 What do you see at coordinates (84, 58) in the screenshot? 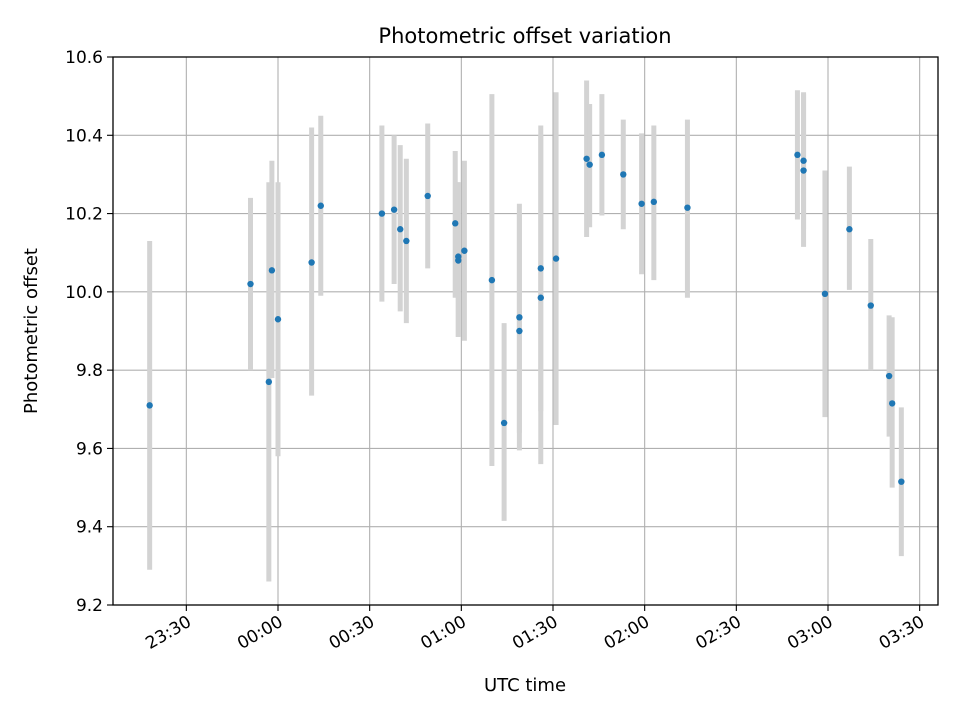
I see `y-tick-label: 10.6` at bounding box center [84, 58].